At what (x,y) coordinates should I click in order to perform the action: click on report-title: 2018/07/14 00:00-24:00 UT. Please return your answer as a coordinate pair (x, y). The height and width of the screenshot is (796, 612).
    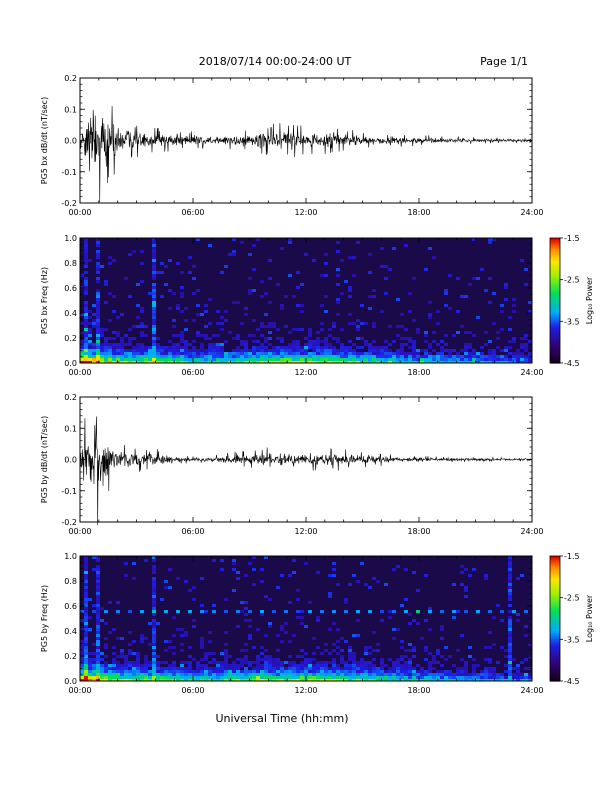
    Looking at the image, I should click on (275, 61).